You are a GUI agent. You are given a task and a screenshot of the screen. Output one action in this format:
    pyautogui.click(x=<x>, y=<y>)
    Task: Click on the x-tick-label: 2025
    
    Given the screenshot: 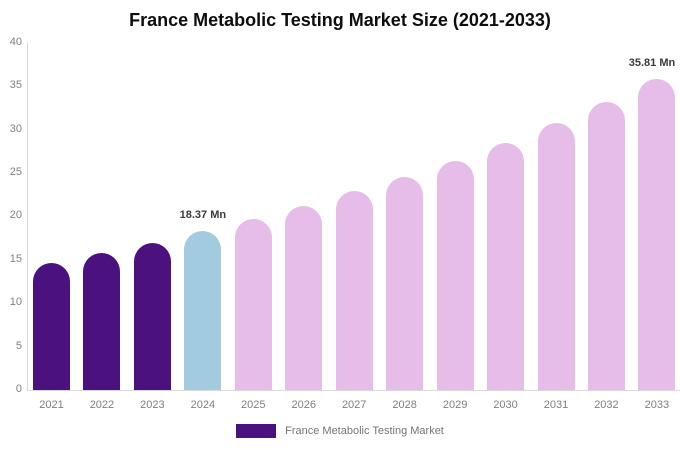 What is the action you would take?
    pyautogui.click(x=253, y=405)
    